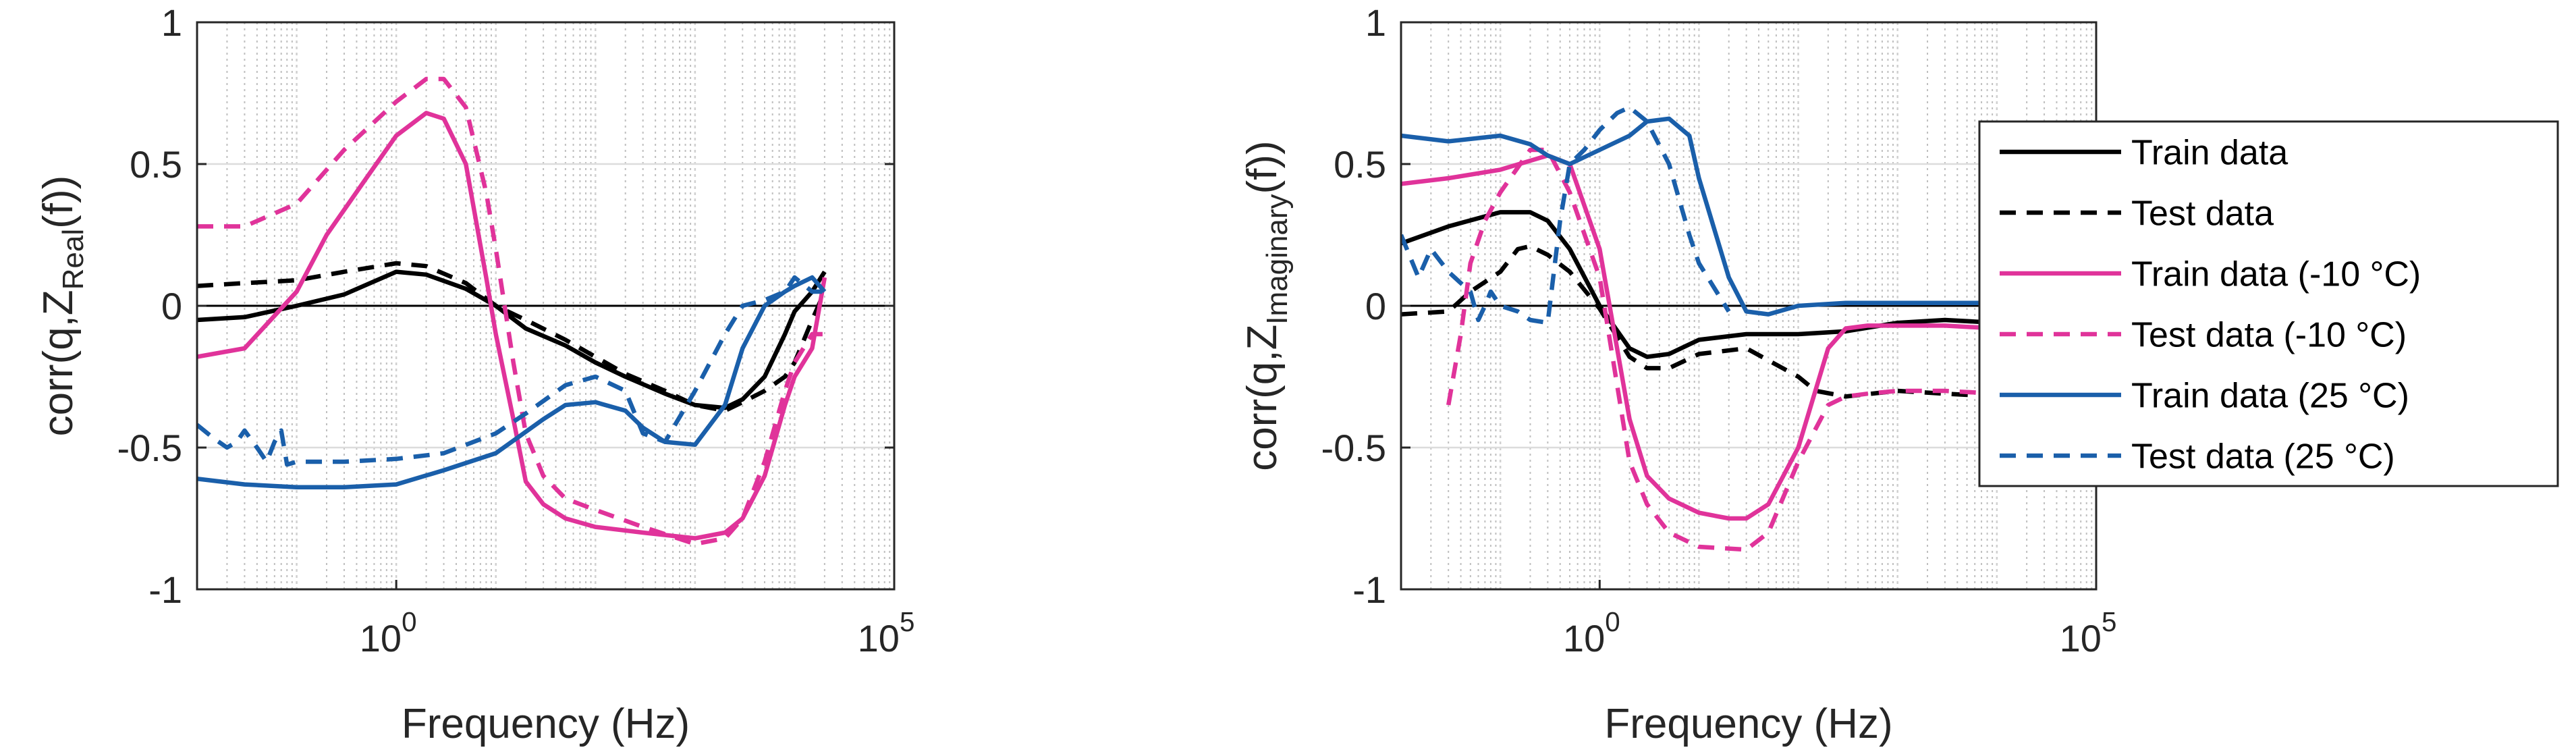  Describe the element at coordinates (2263, 457) in the screenshot. I see `legend-label: Test data (25 °C)` at that location.